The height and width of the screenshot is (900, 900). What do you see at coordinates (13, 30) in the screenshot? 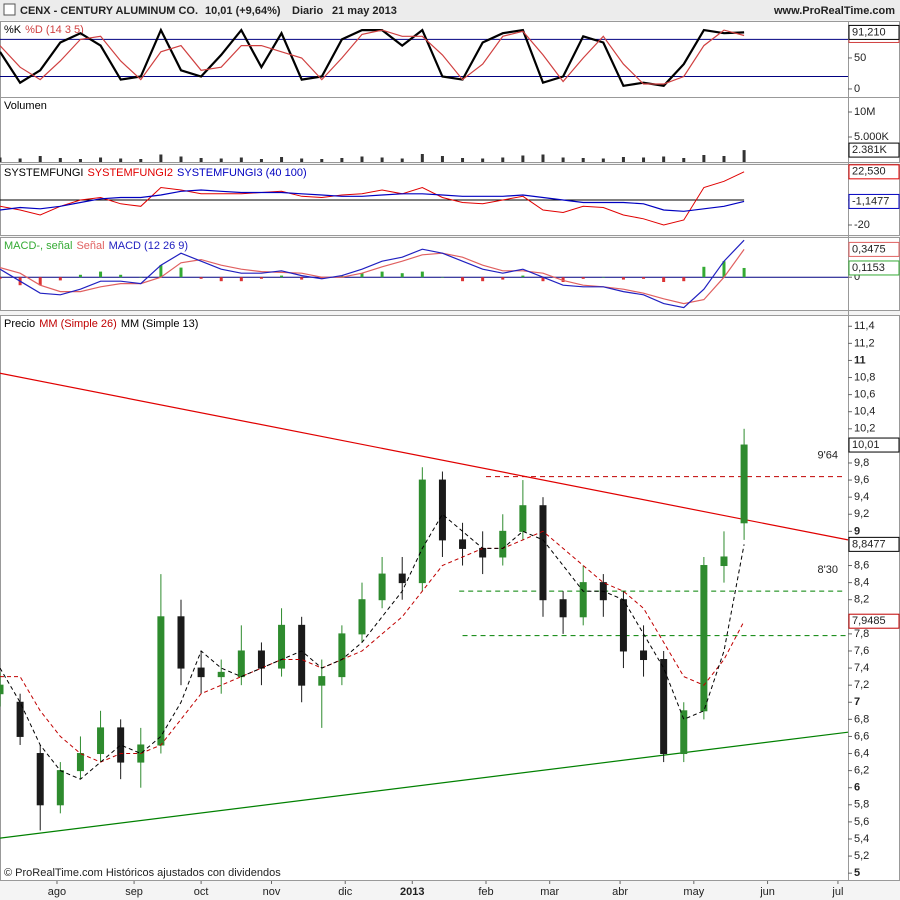
I see `legend-entry: %K` at bounding box center [13, 30].